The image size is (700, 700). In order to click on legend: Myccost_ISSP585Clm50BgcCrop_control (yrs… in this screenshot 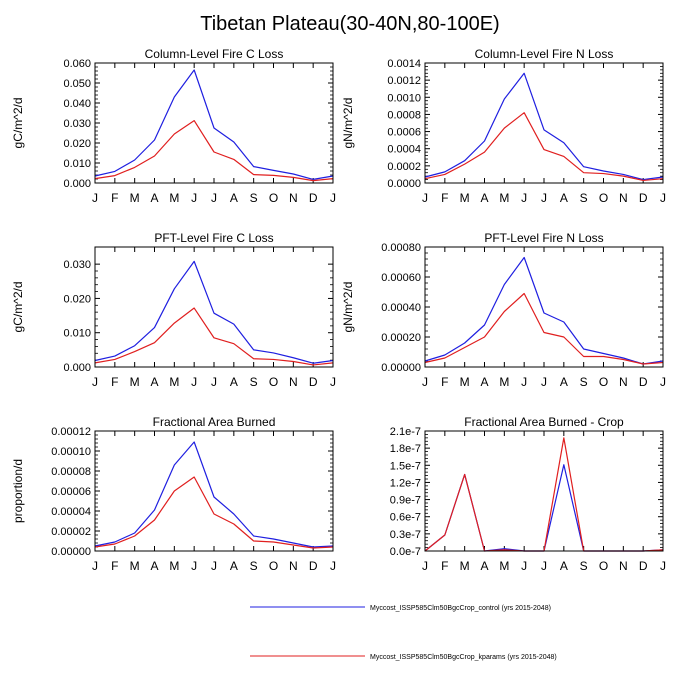, I will do `click(403, 633)`.